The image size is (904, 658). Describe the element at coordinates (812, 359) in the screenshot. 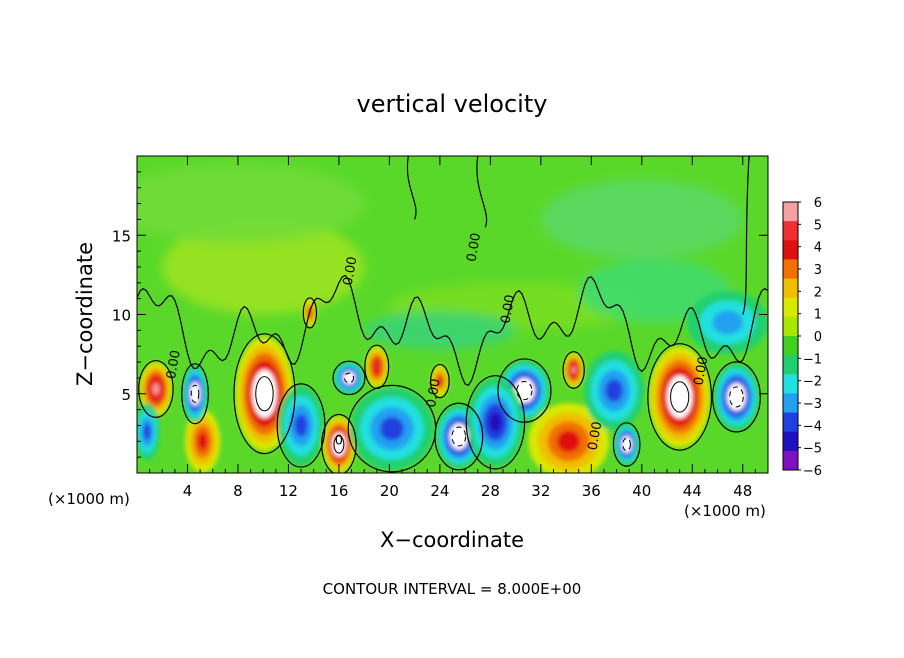

I see `colorbar-label: −1` at that location.